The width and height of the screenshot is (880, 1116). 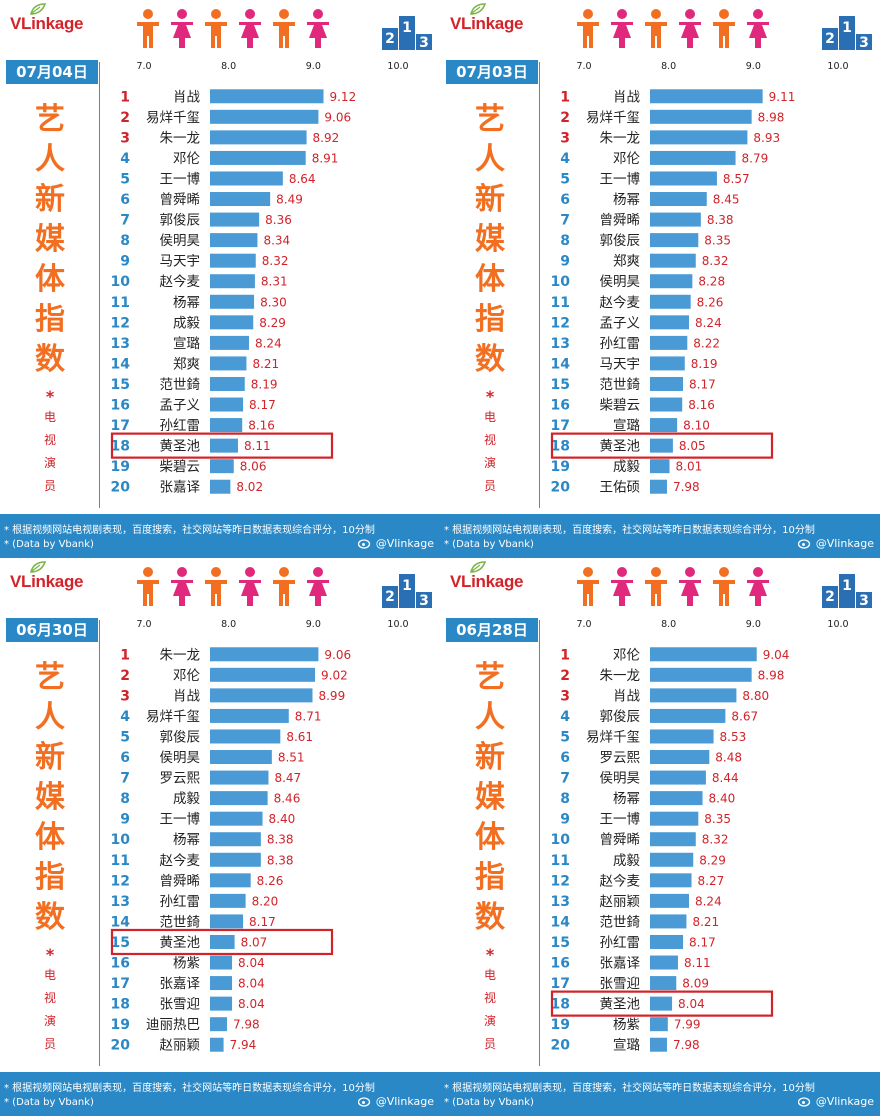 I want to click on score-value: 8.38, so click(x=280, y=860).